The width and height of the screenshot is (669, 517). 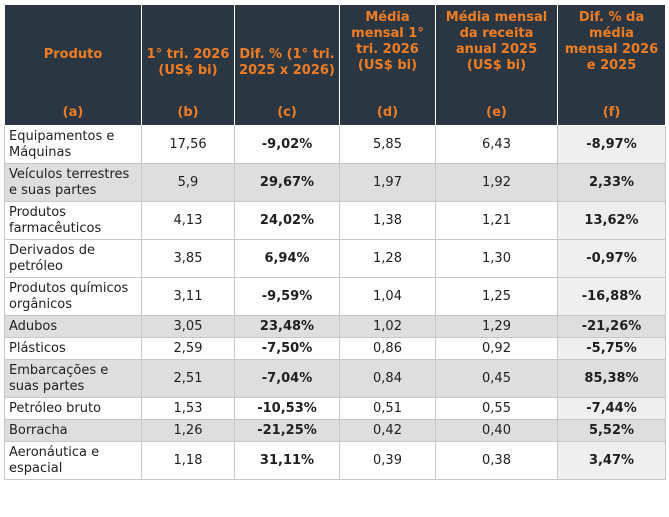 What do you see at coordinates (496, 182) in the screenshot?
I see `cell-media-receita-2025: 1,92` at bounding box center [496, 182].